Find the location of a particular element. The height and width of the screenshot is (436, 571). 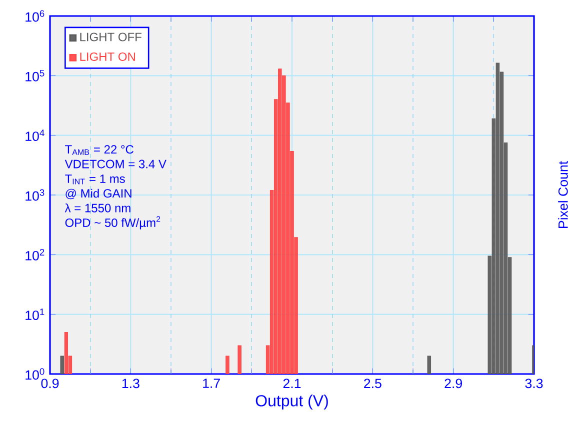

y-tick-label: 10$^{5}$ is located at coordinates (35, 76).